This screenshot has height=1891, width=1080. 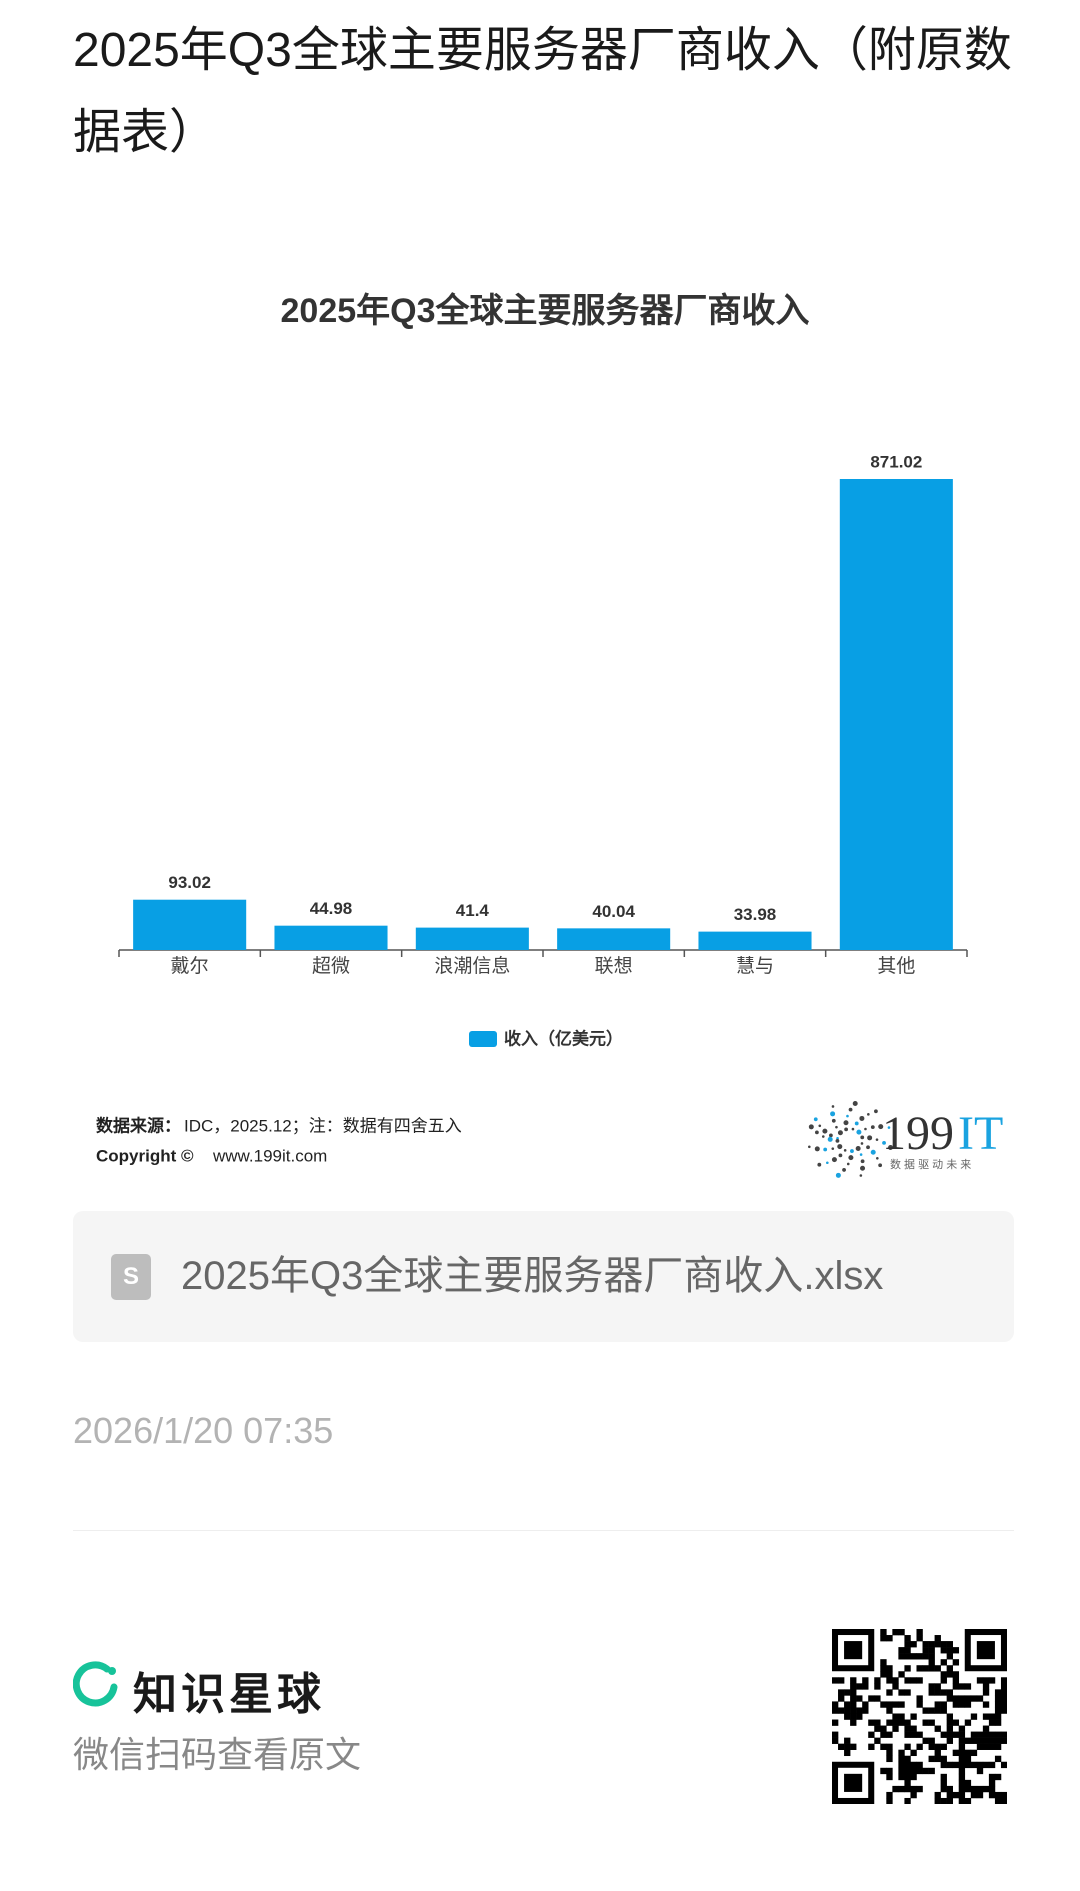 I want to click on attachment: S 2025年Q3全球主要服务器厂商收入.xlsx, so click(x=543, y=1276).